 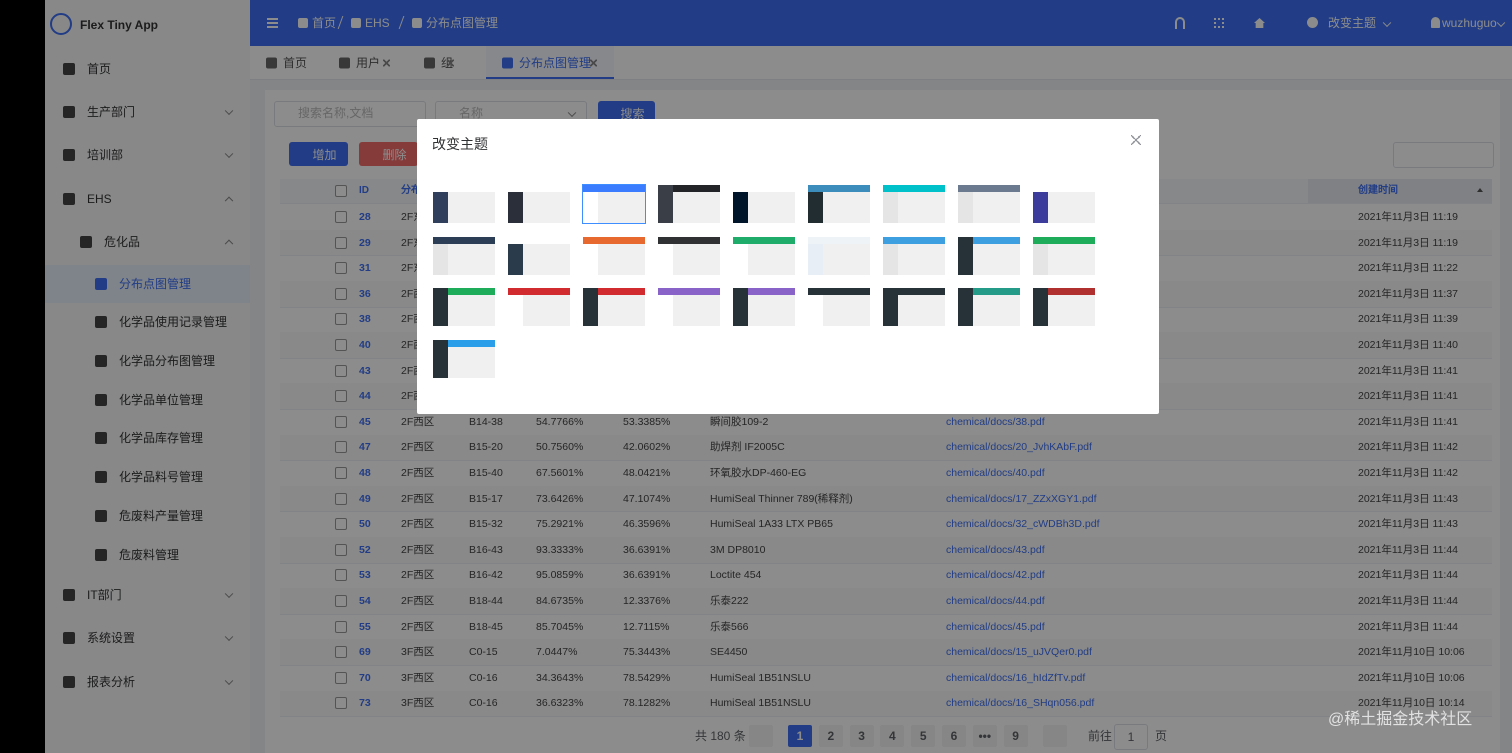 What do you see at coordinates (341, 191) in the screenshot?
I see `select-all` at bounding box center [341, 191].